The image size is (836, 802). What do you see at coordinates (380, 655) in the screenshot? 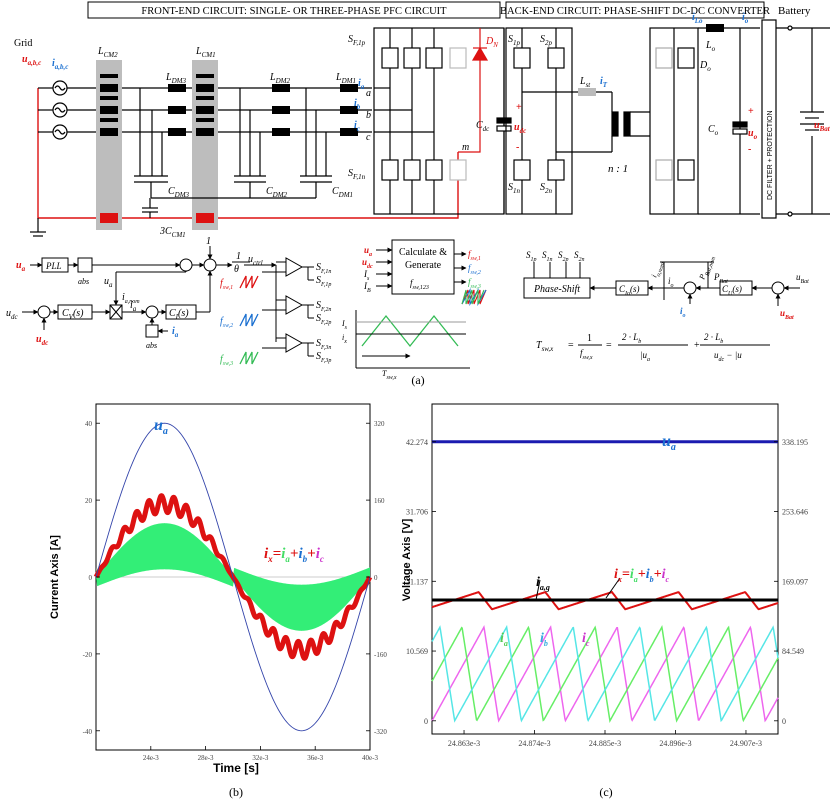
I see `plot-b-ytick-right: -160` at bounding box center [380, 655].